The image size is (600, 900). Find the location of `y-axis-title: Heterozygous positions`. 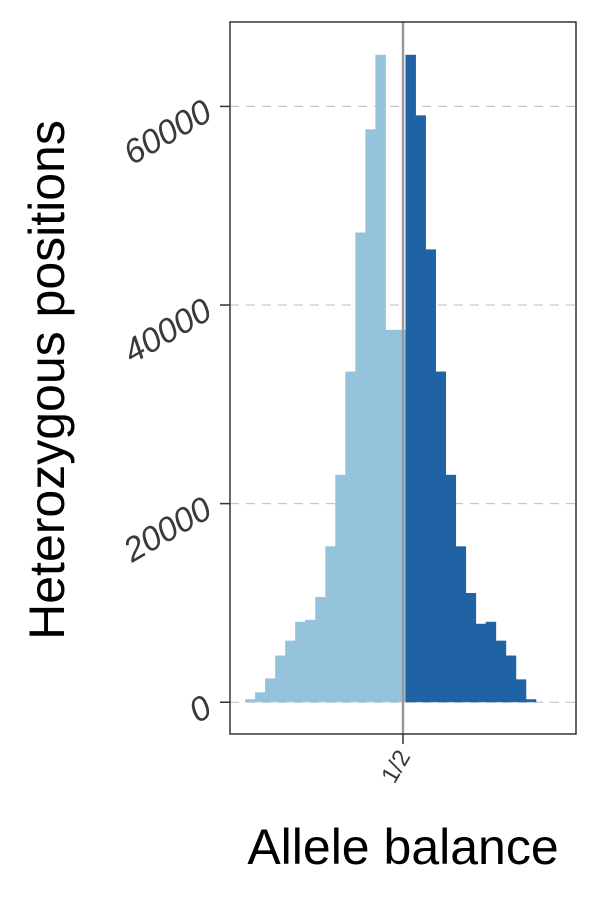

y-axis-title: Heterozygous positions is located at coordinates (47, 380).